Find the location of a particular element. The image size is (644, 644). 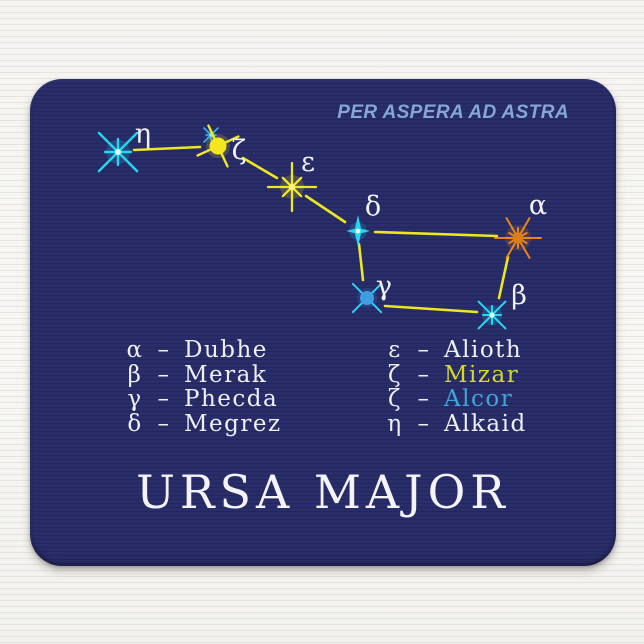

star-greek-label: α is located at coordinates (538, 205).